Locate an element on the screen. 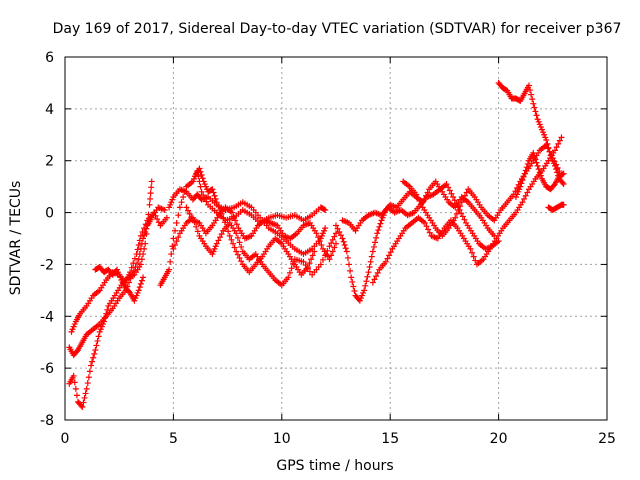  x-axis-label: GPS time / hours is located at coordinates (334, 466).